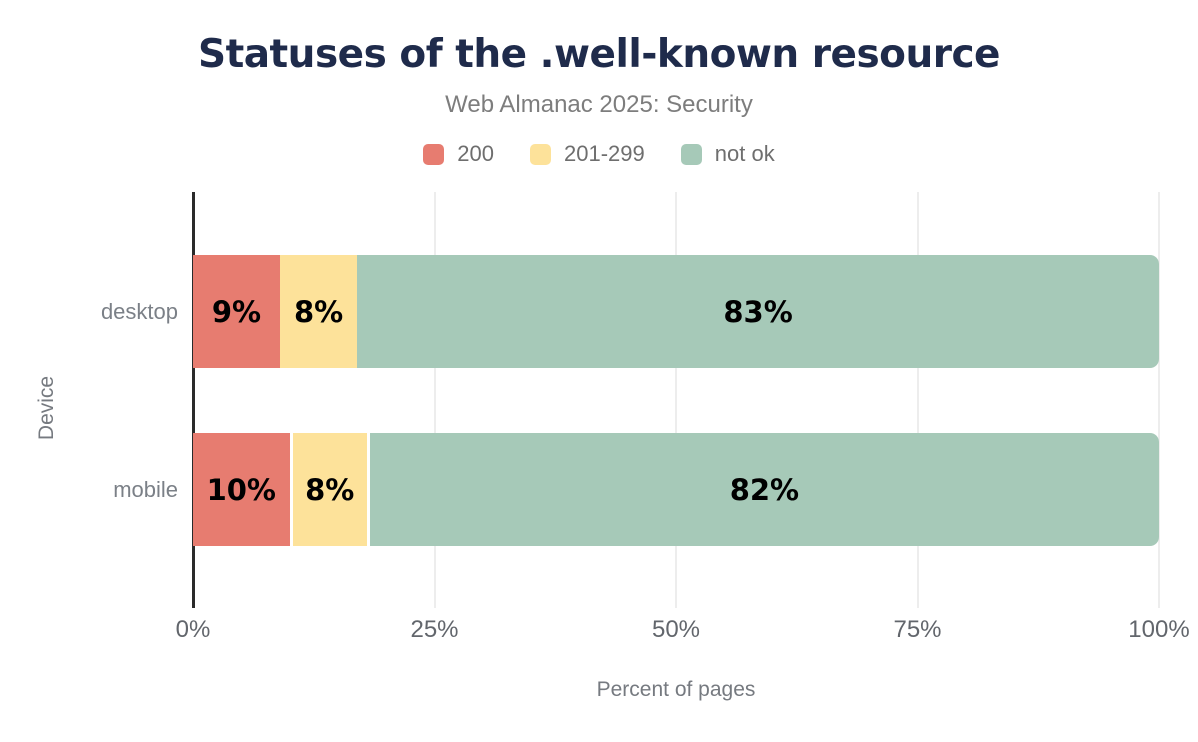  I want to click on category-label-desktop: desktop, so click(139, 311).